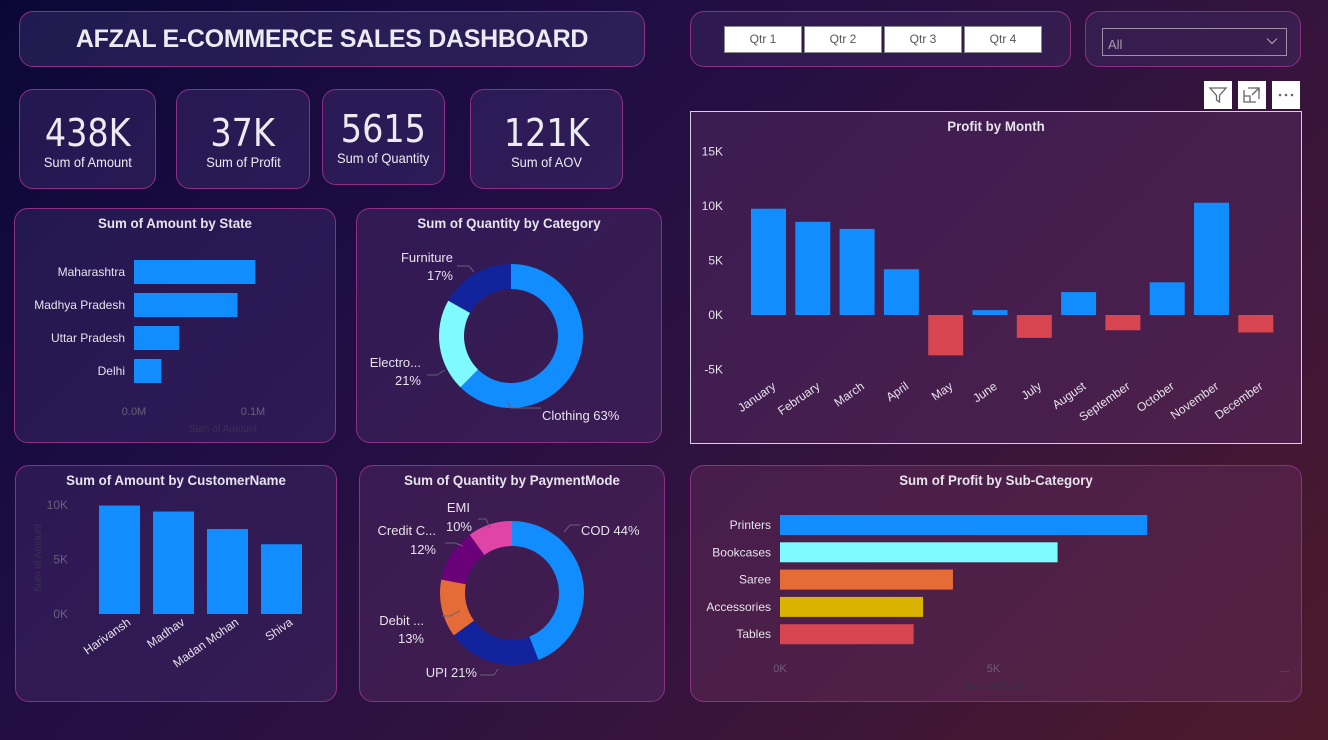 This screenshot has width=1328, height=740. I want to click on dashboard-title-card: AFZAL E-COMMERCE SALES DASHBOARD, so click(332, 39).